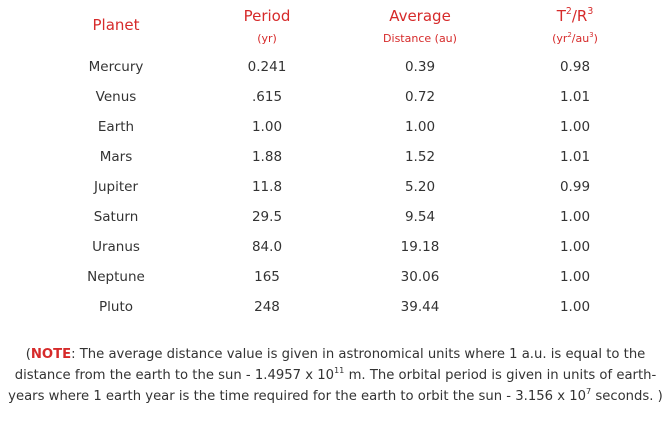  What do you see at coordinates (116, 307) in the screenshot?
I see `planet-name: Pluto` at bounding box center [116, 307].